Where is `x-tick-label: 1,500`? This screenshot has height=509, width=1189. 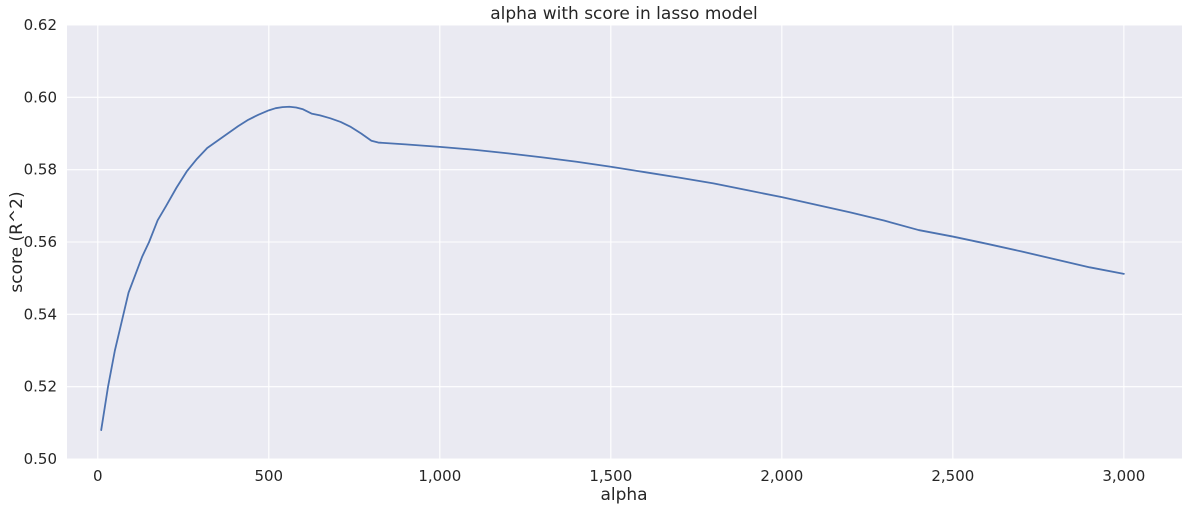 x-tick-label: 1,500 is located at coordinates (610, 476).